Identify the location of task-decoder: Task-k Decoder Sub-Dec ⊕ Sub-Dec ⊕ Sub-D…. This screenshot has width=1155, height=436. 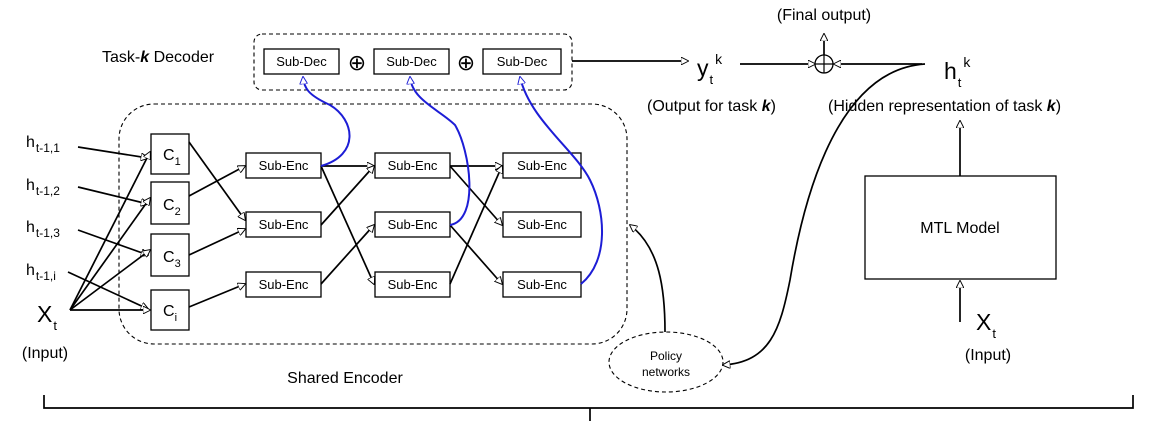
(337, 62).